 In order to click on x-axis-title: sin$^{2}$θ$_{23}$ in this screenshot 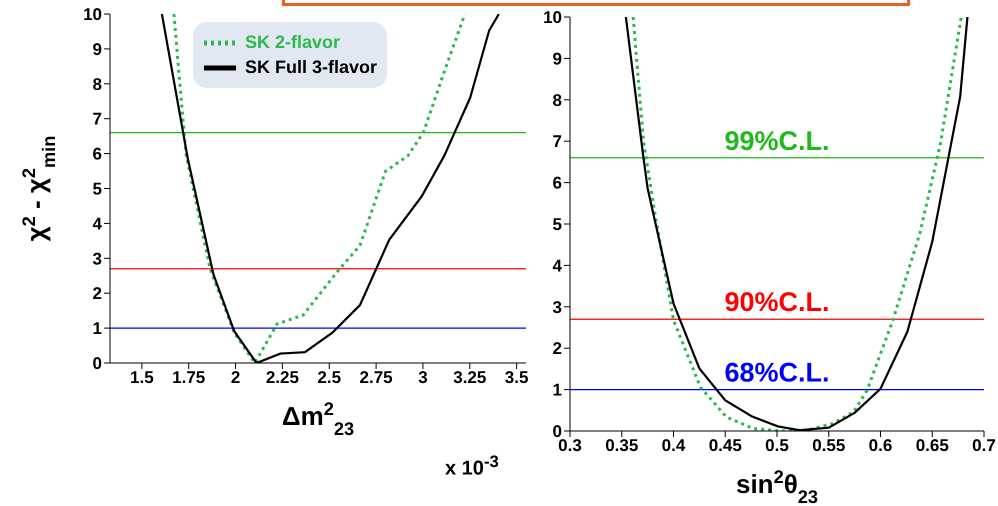, I will do `click(777, 486)`.